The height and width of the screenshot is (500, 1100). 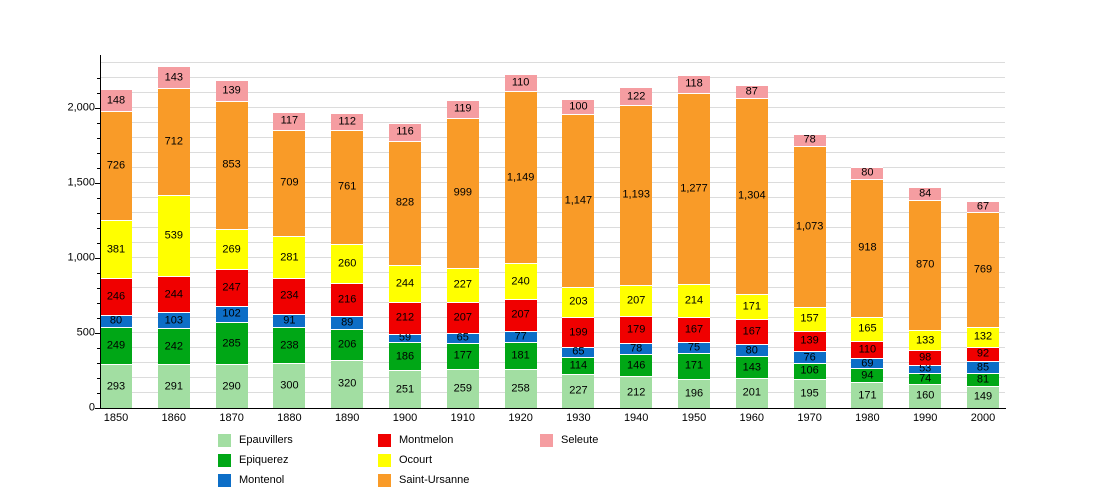 I want to click on segment-value-label: 74, so click(x=925, y=378).